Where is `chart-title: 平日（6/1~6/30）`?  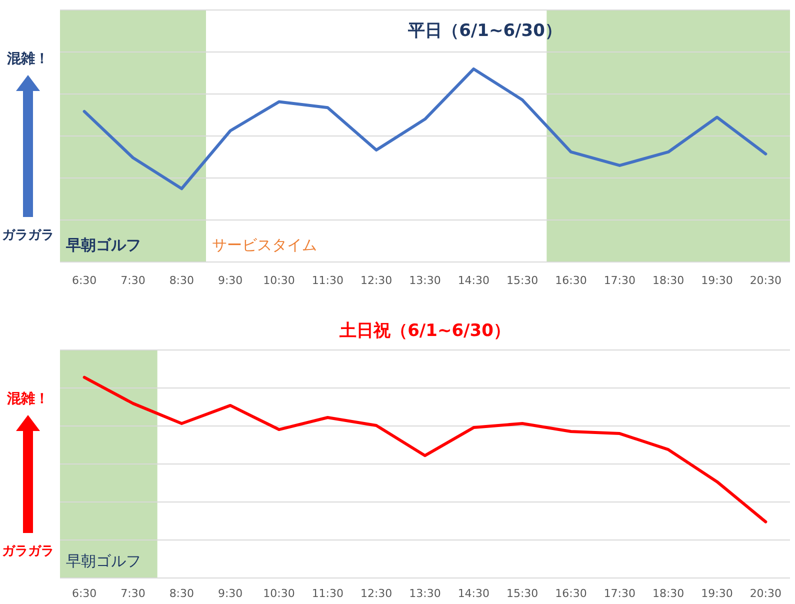 chart-title: 平日（6/1~6/30） is located at coordinates (484, 31).